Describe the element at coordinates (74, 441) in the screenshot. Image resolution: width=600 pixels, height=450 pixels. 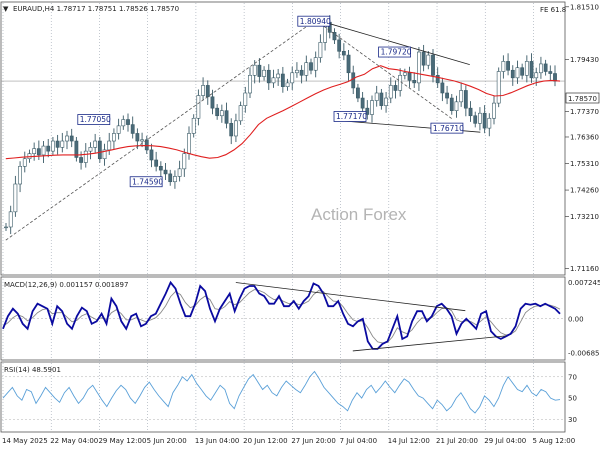
I see `x-tick-label: 22 May 04:00` at that location.